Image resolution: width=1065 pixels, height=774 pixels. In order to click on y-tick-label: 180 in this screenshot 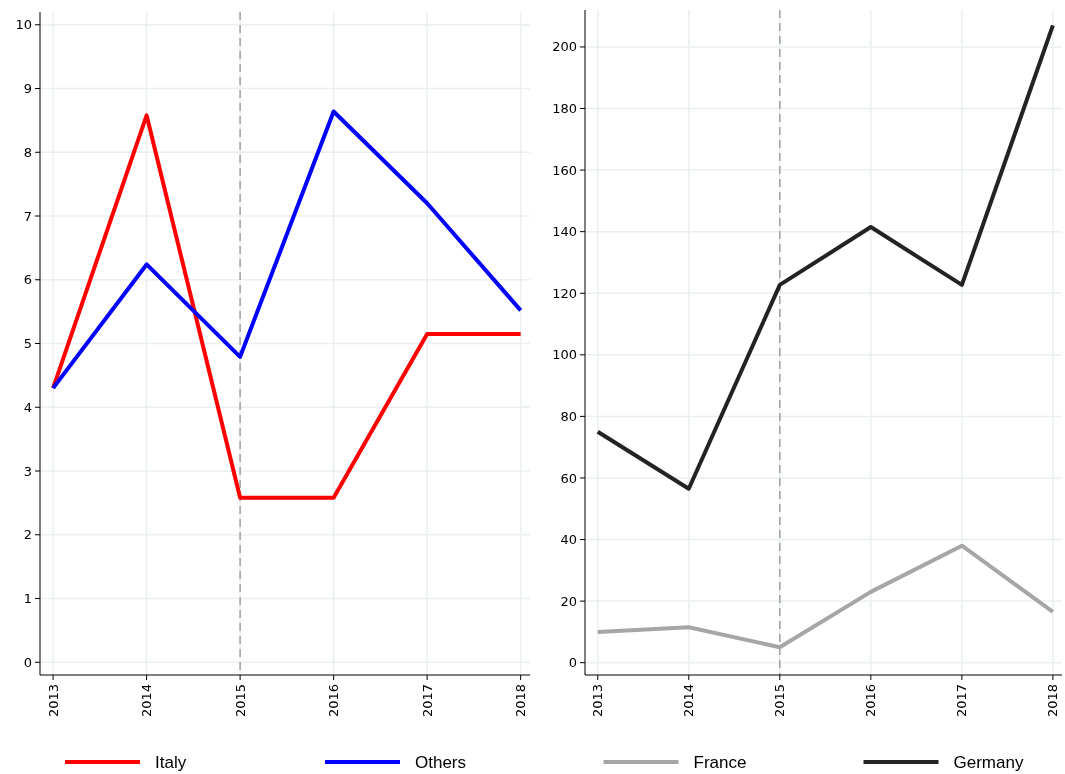, I will do `click(564, 109)`.